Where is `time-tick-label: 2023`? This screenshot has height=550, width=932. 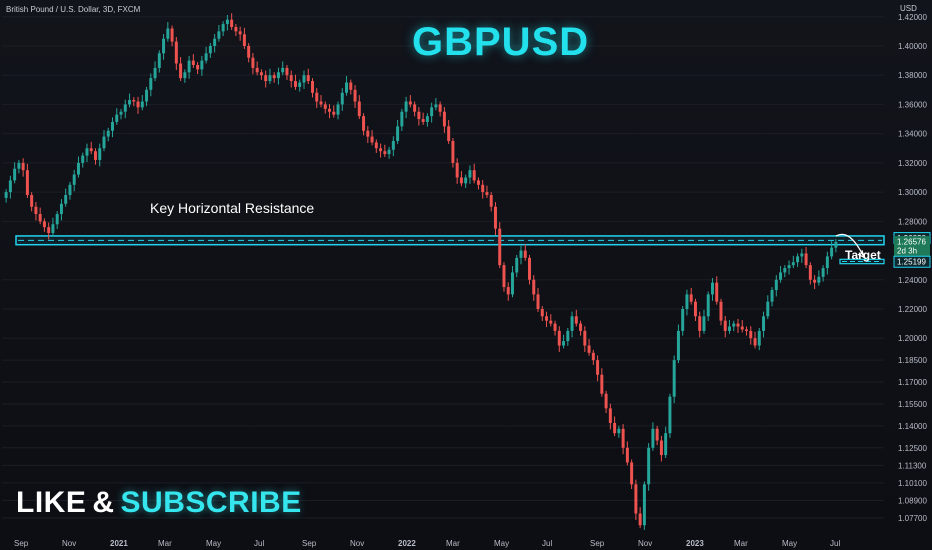
time-tick-label: 2023 is located at coordinates (695, 543).